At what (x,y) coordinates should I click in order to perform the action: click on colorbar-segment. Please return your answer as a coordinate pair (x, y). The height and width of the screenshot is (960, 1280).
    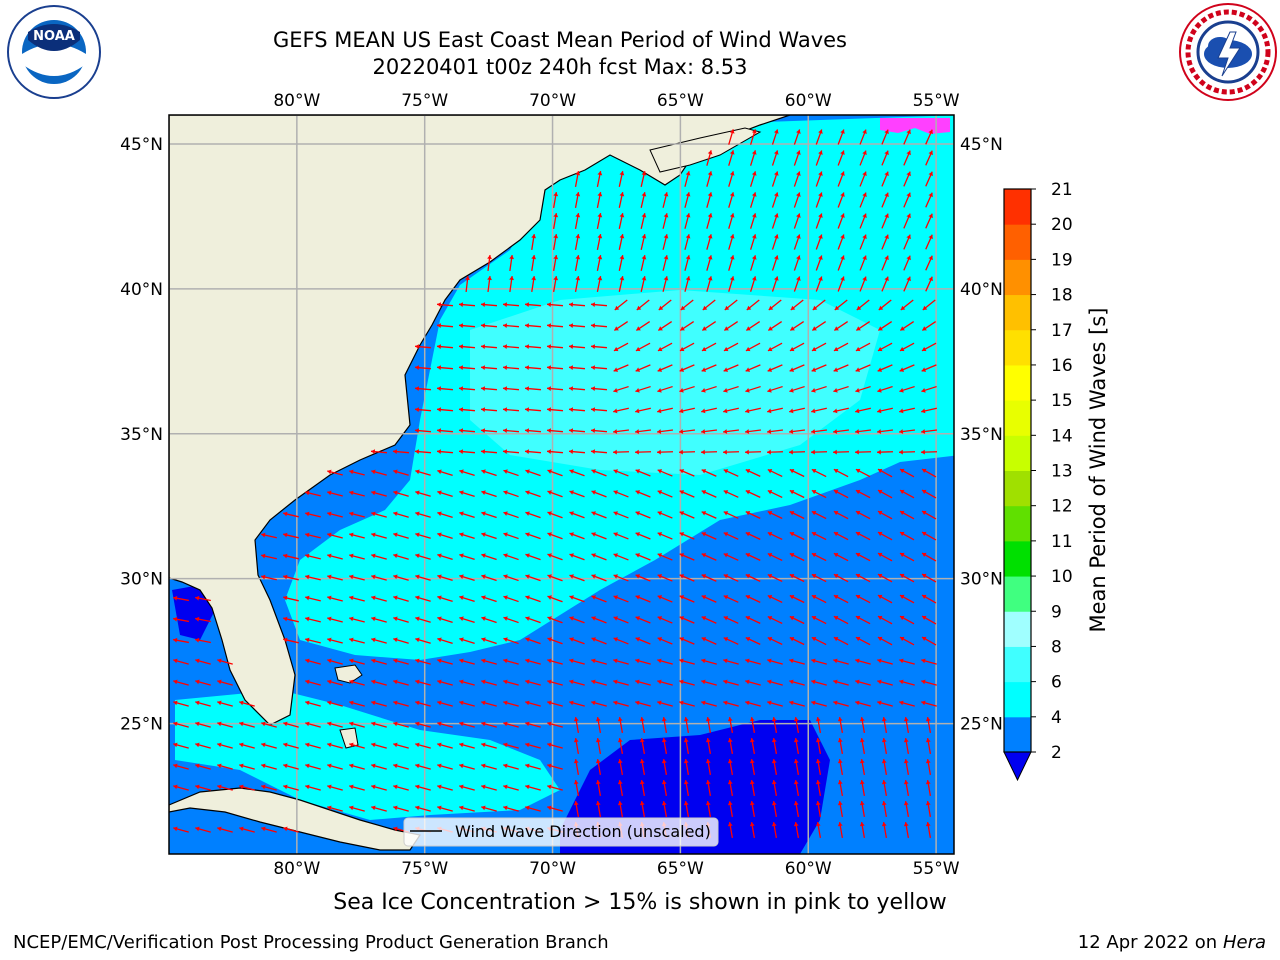
    Looking at the image, I should click on (1017, 277).